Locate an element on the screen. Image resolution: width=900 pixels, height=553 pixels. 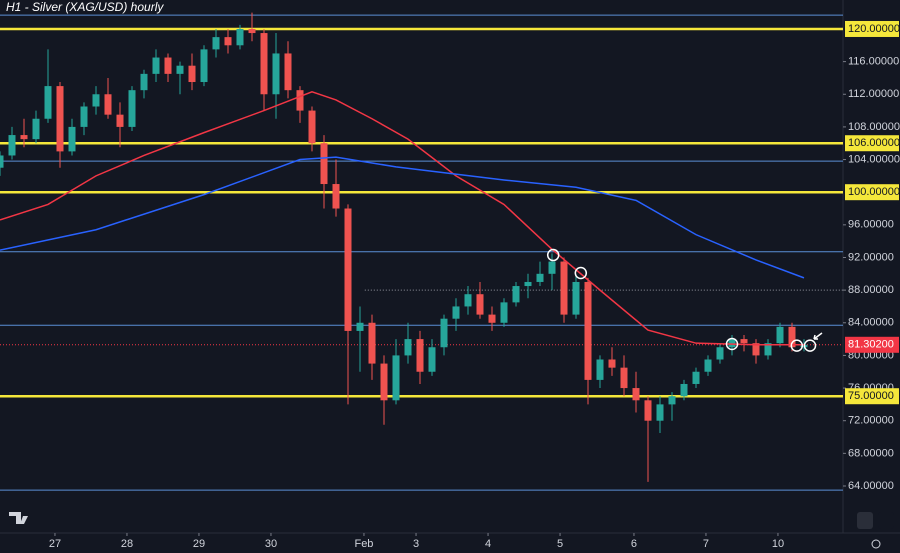
y-tick-label: 104.00000 is located at coordinates (874, 159).